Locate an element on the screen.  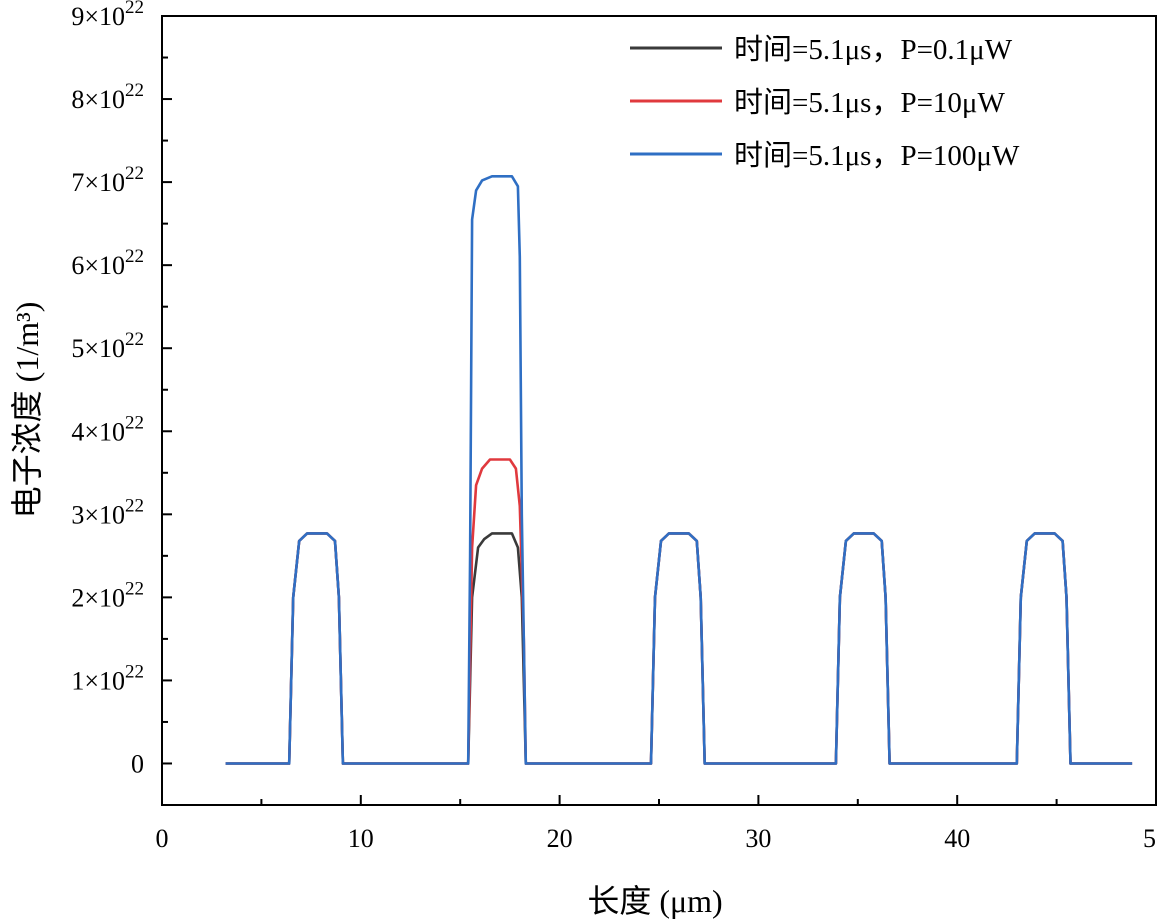
y-tick-label: 7×10²² is located at coordinates (107, 180).